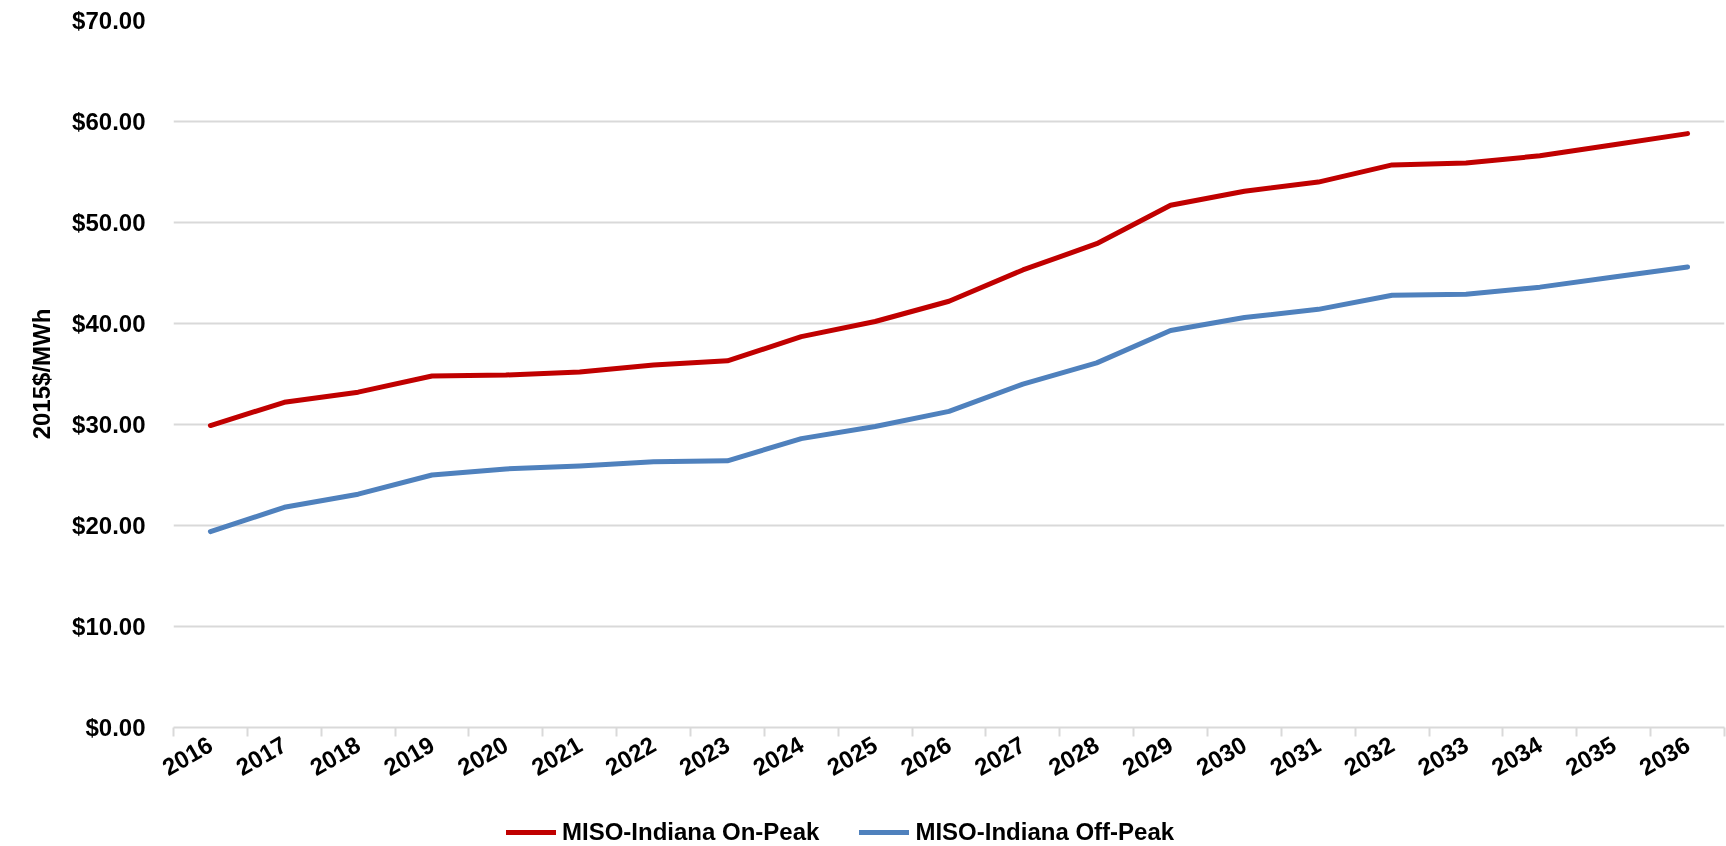  I want to click on y-tick-label: $60.00, so click(109, 121).